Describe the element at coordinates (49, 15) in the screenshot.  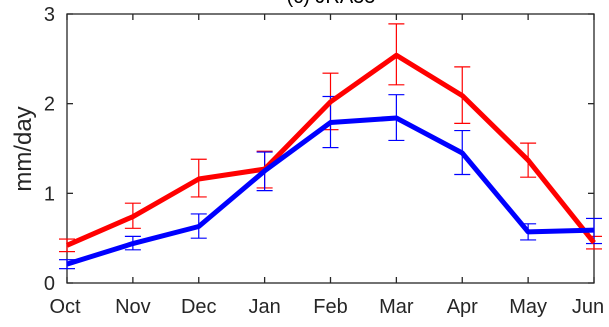
I see `y-tick-label: 3` at that location.